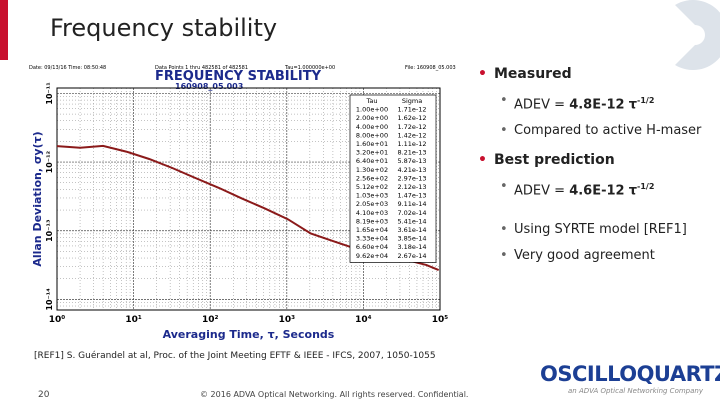  Describe the element at coordinates (411, 187) in the screenshot. I see `table-cell: 2.12e-13` at that location.